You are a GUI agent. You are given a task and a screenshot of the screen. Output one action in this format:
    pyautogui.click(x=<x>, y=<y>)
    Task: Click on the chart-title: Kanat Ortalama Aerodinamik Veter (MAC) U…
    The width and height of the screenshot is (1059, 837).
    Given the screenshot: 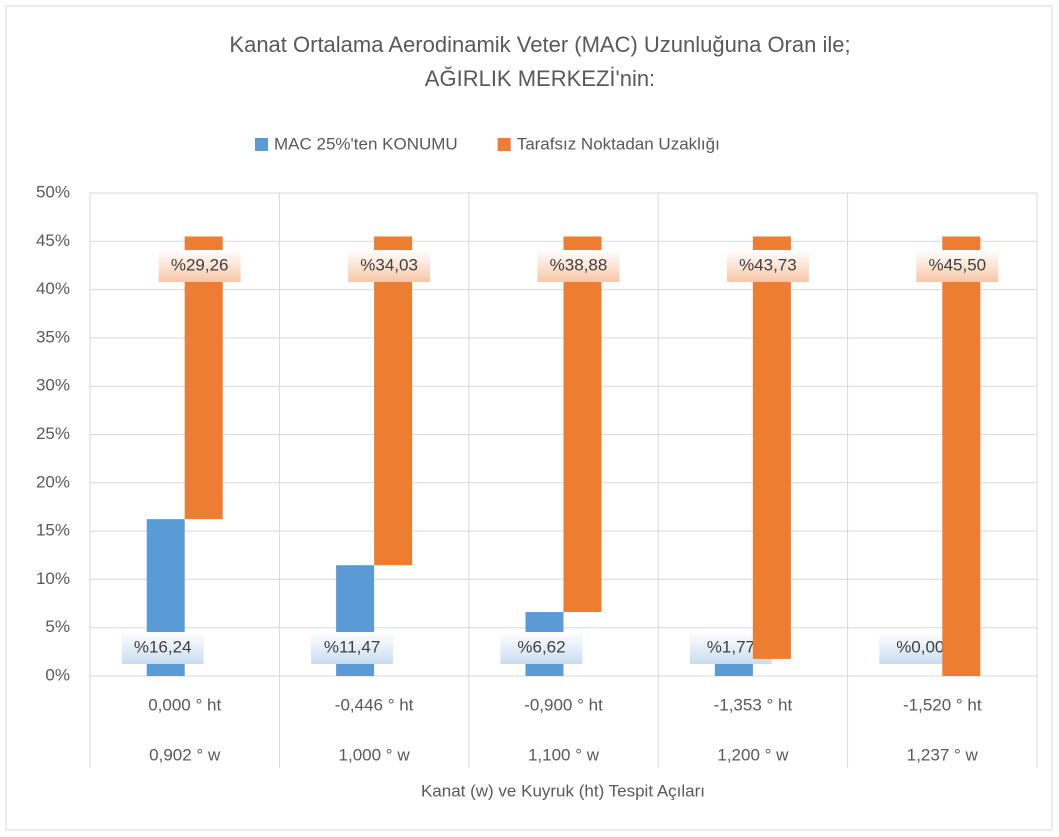 What is the action you would take?
    pyautogui.click(x=539, y=44)
    